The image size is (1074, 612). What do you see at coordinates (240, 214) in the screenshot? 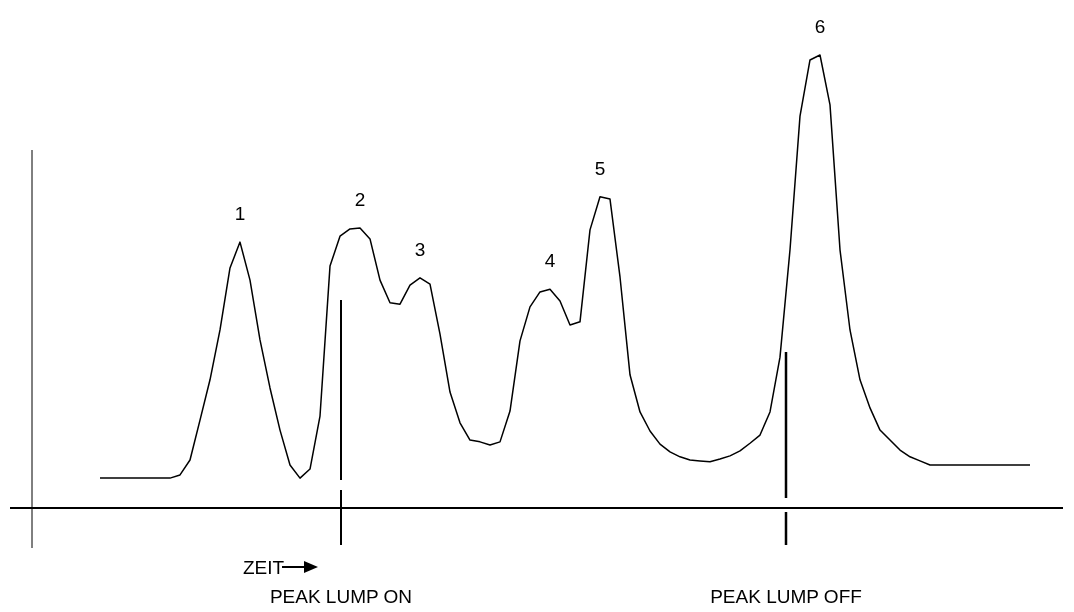
I see `annotation: 1` at bounding box center [240, 214].